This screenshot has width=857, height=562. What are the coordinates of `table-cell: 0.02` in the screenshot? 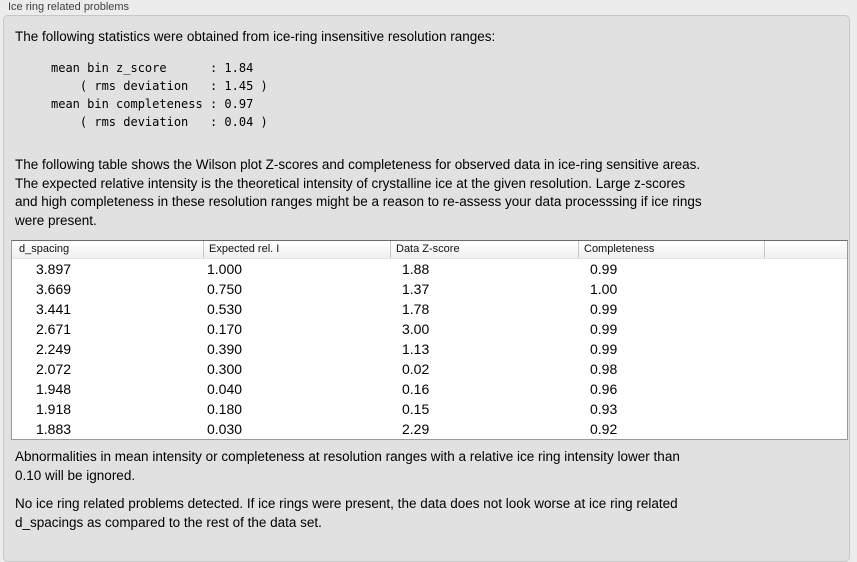 It's located at (416, 369).